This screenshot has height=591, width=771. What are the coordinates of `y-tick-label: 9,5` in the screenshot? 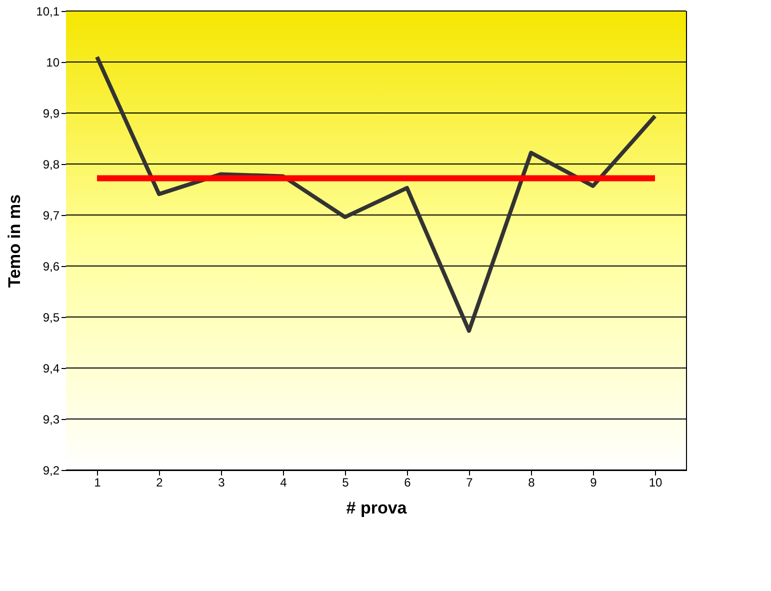 It's located at (51, 317).